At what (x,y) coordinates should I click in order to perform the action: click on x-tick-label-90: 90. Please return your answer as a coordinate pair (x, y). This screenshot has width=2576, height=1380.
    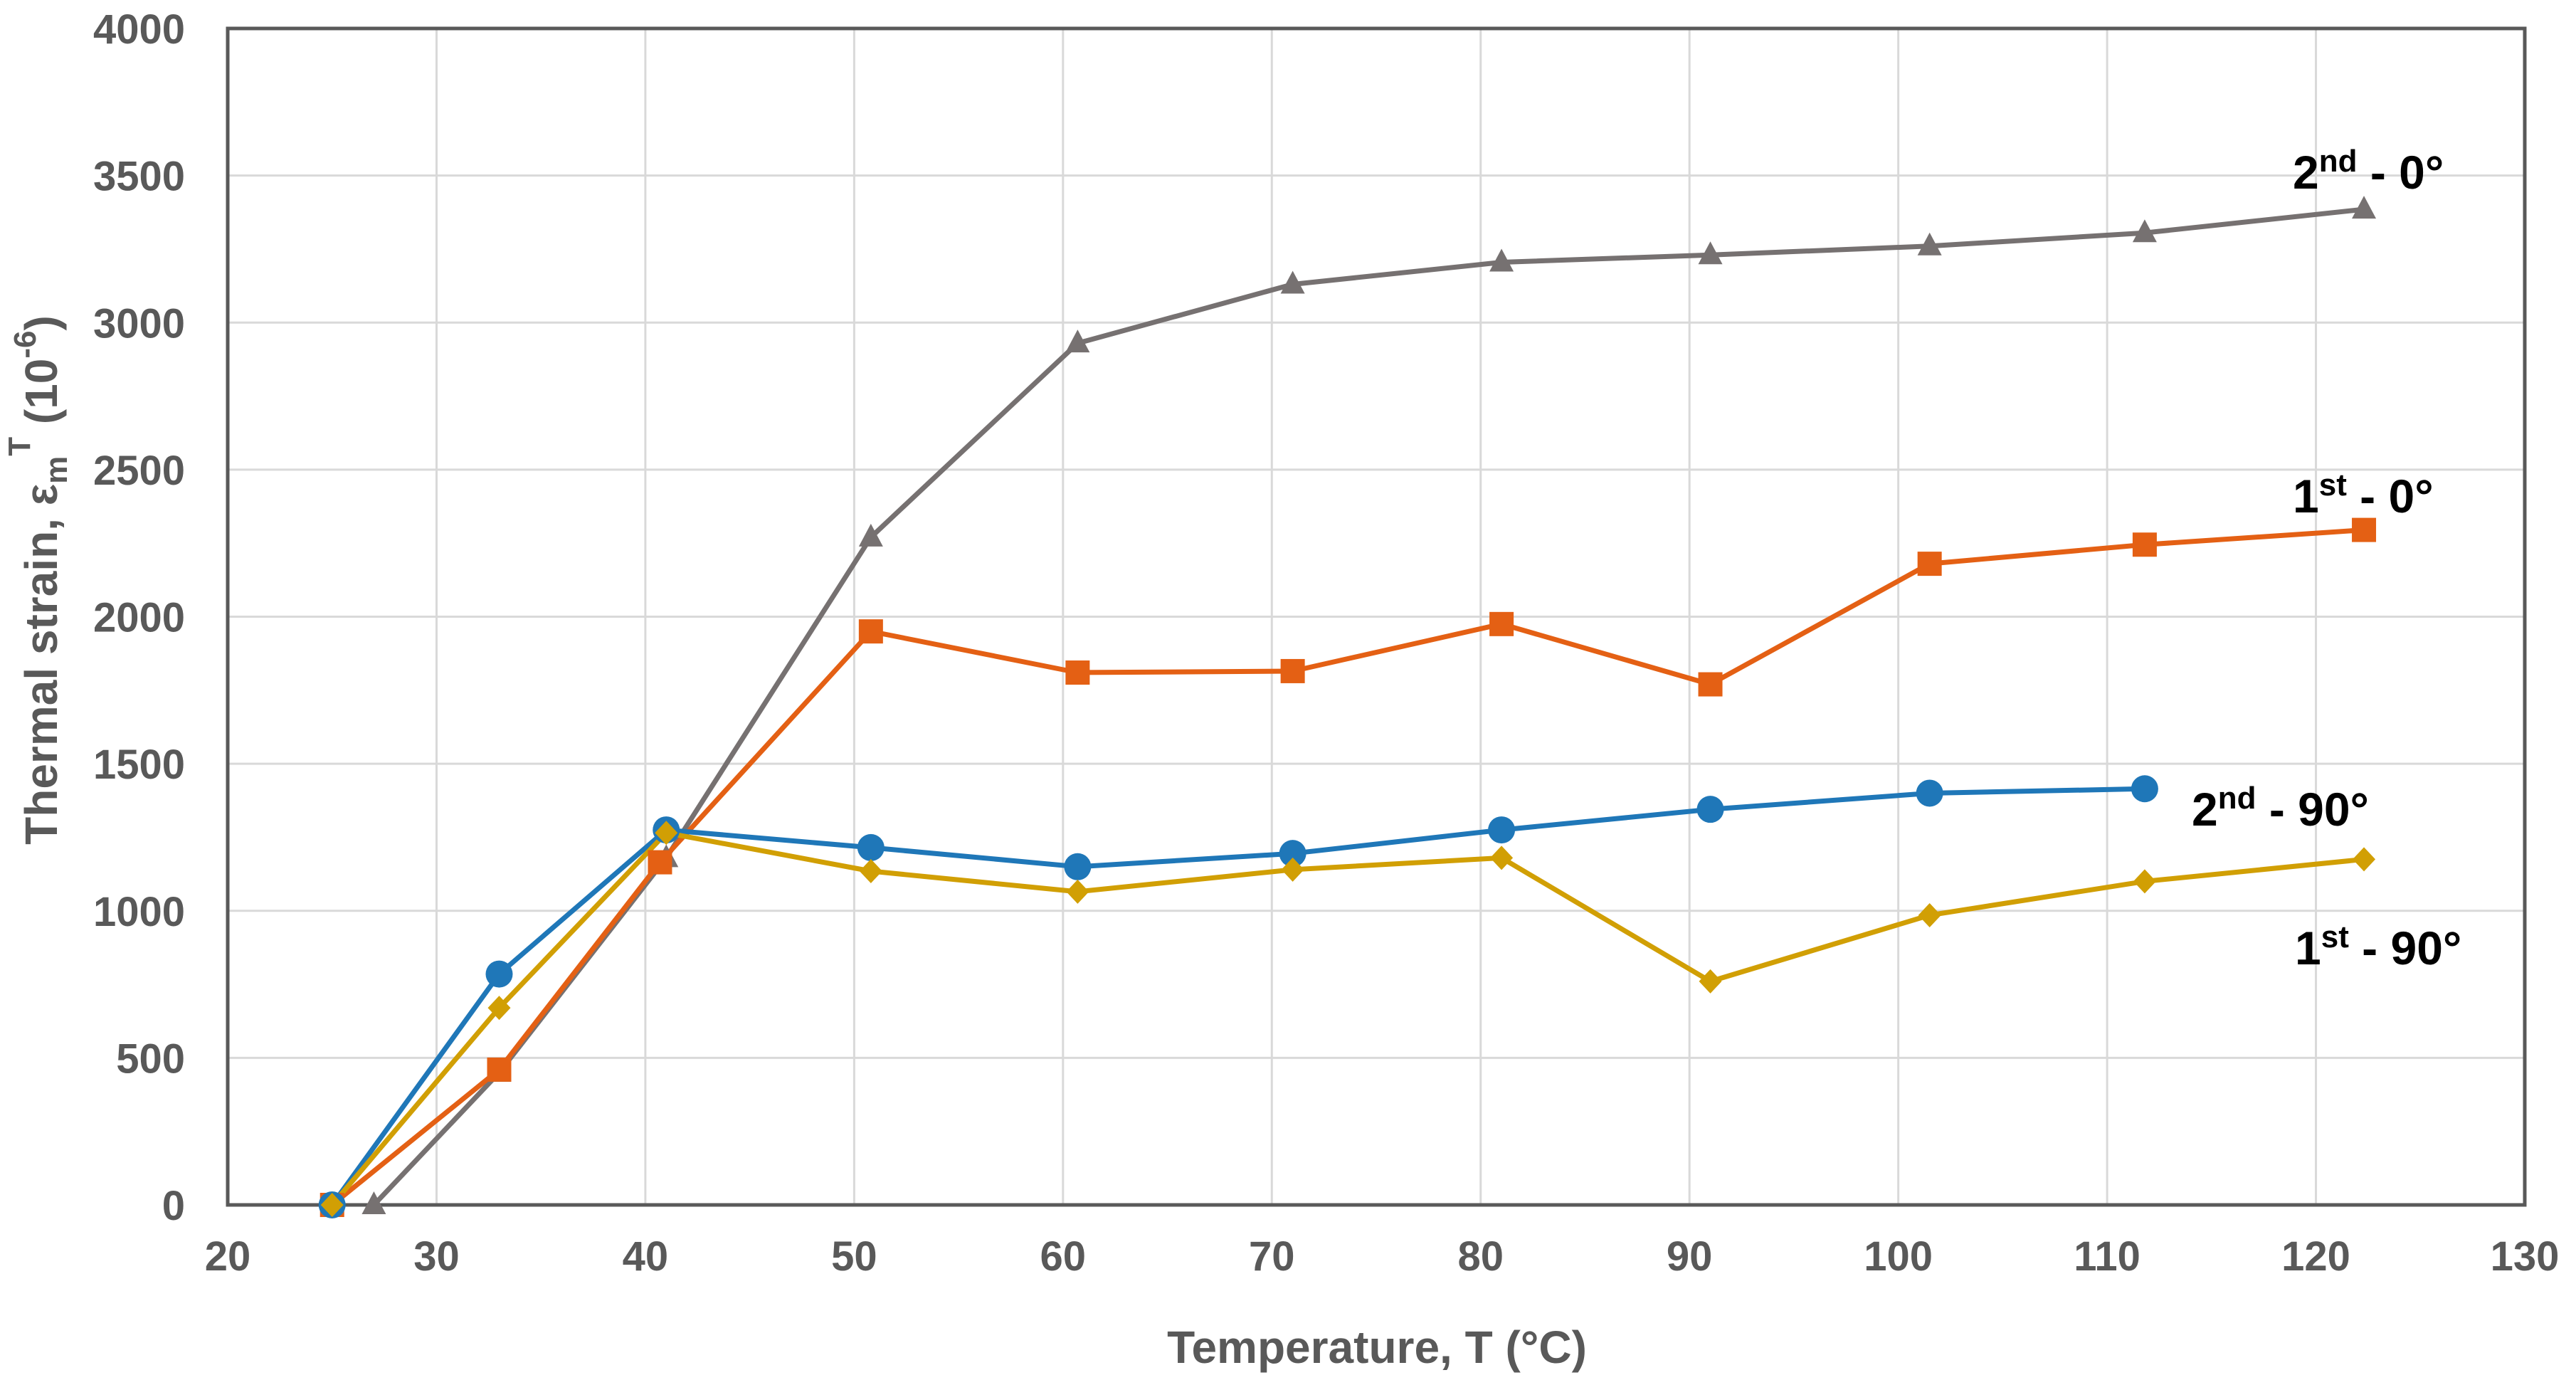
    Looking at the image, I should click on (1690, 1257).